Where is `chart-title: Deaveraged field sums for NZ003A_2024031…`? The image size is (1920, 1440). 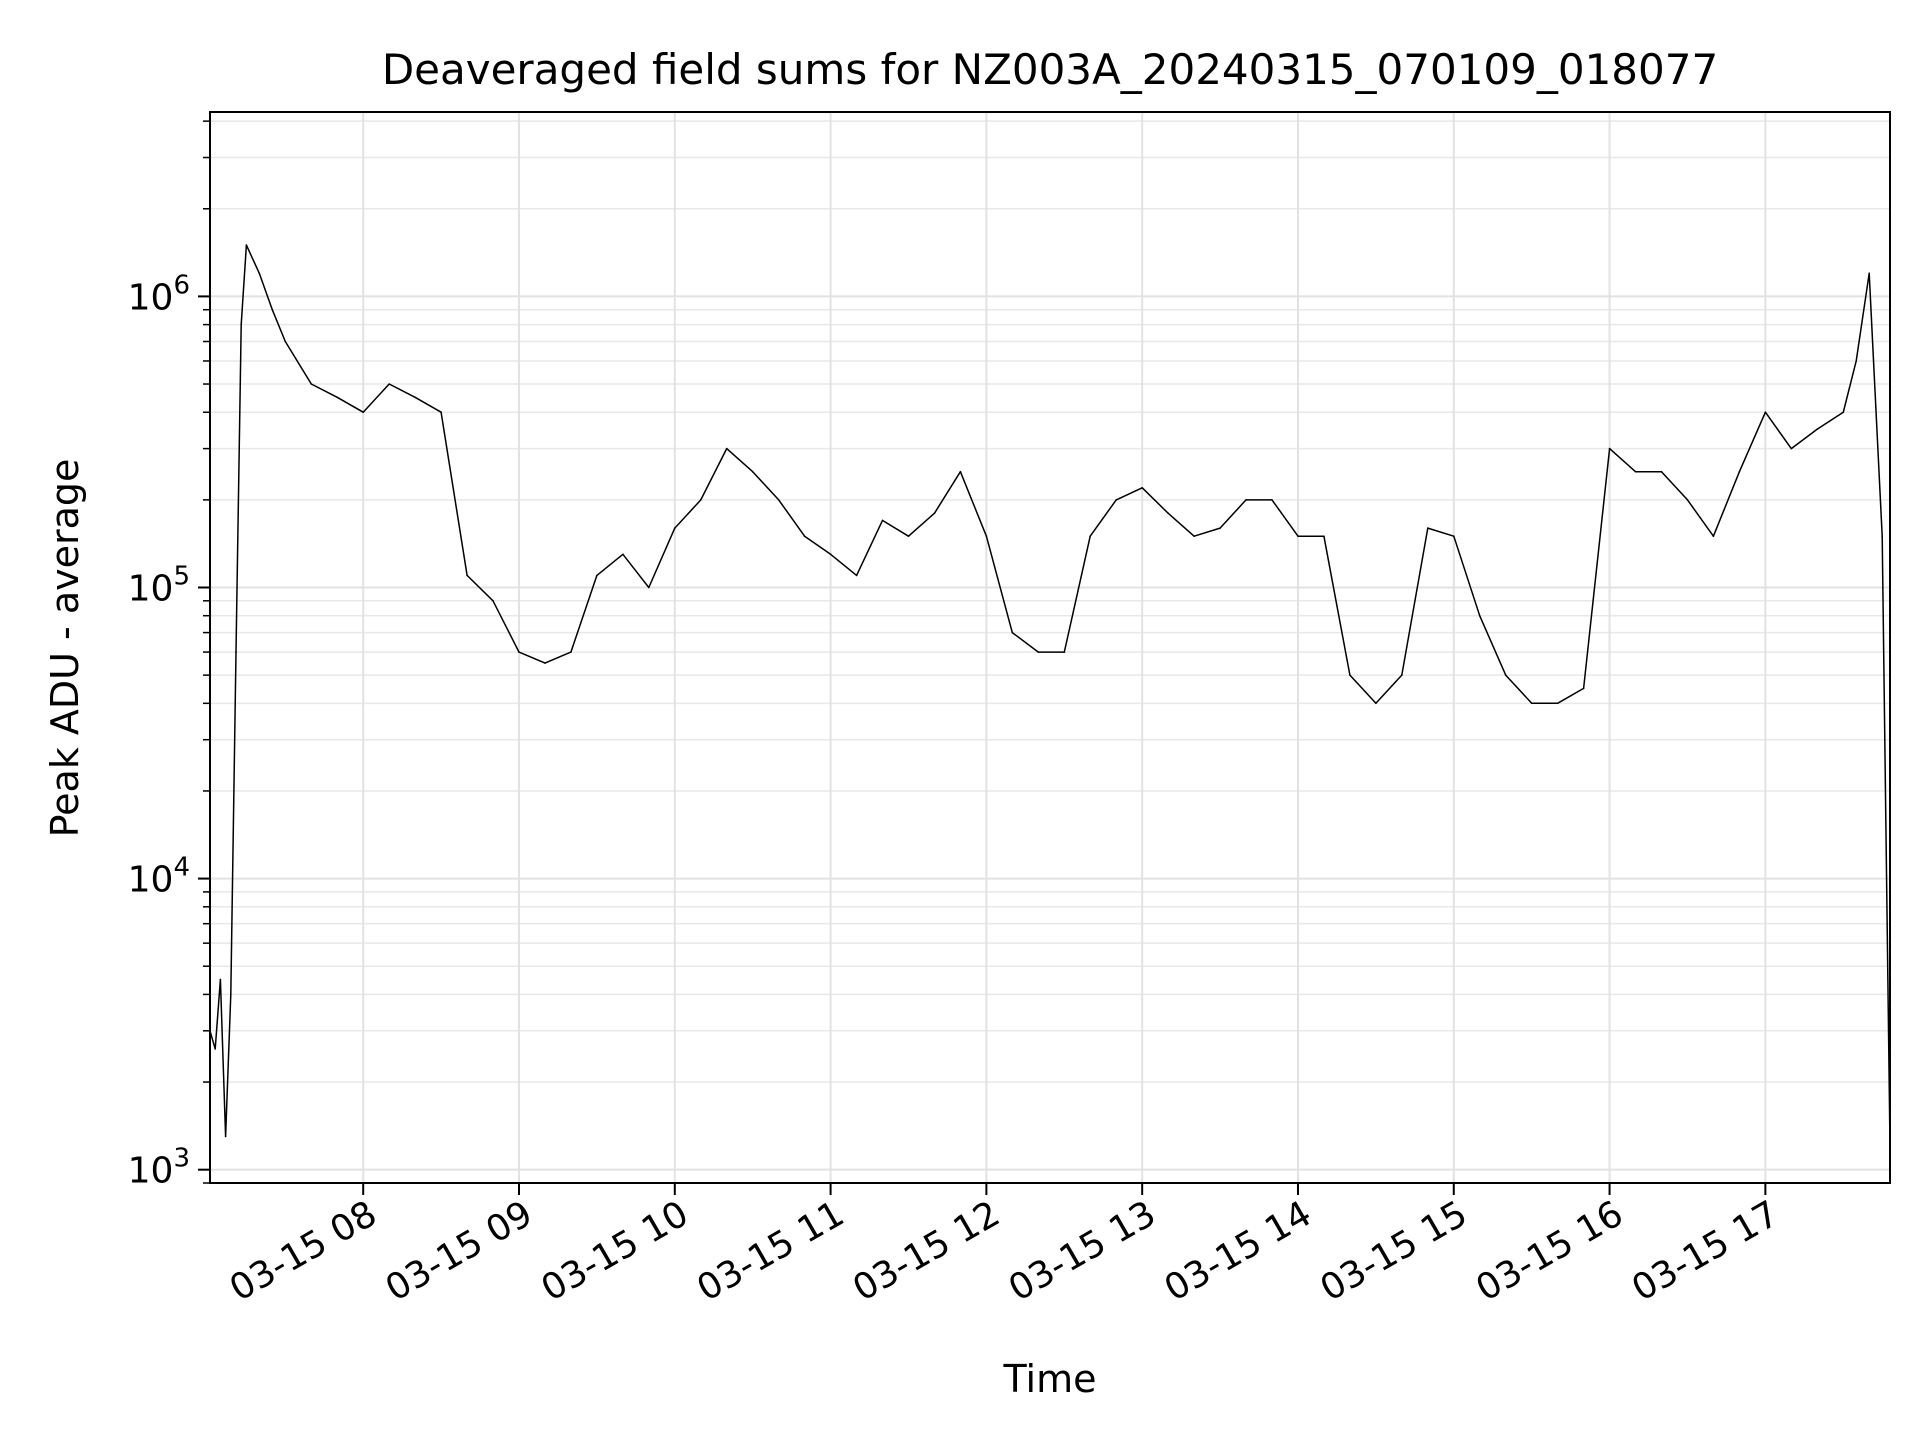 chart-title: Deaveraged field sums for NZ003A_2024031… is located at coordinates (1050, 69).